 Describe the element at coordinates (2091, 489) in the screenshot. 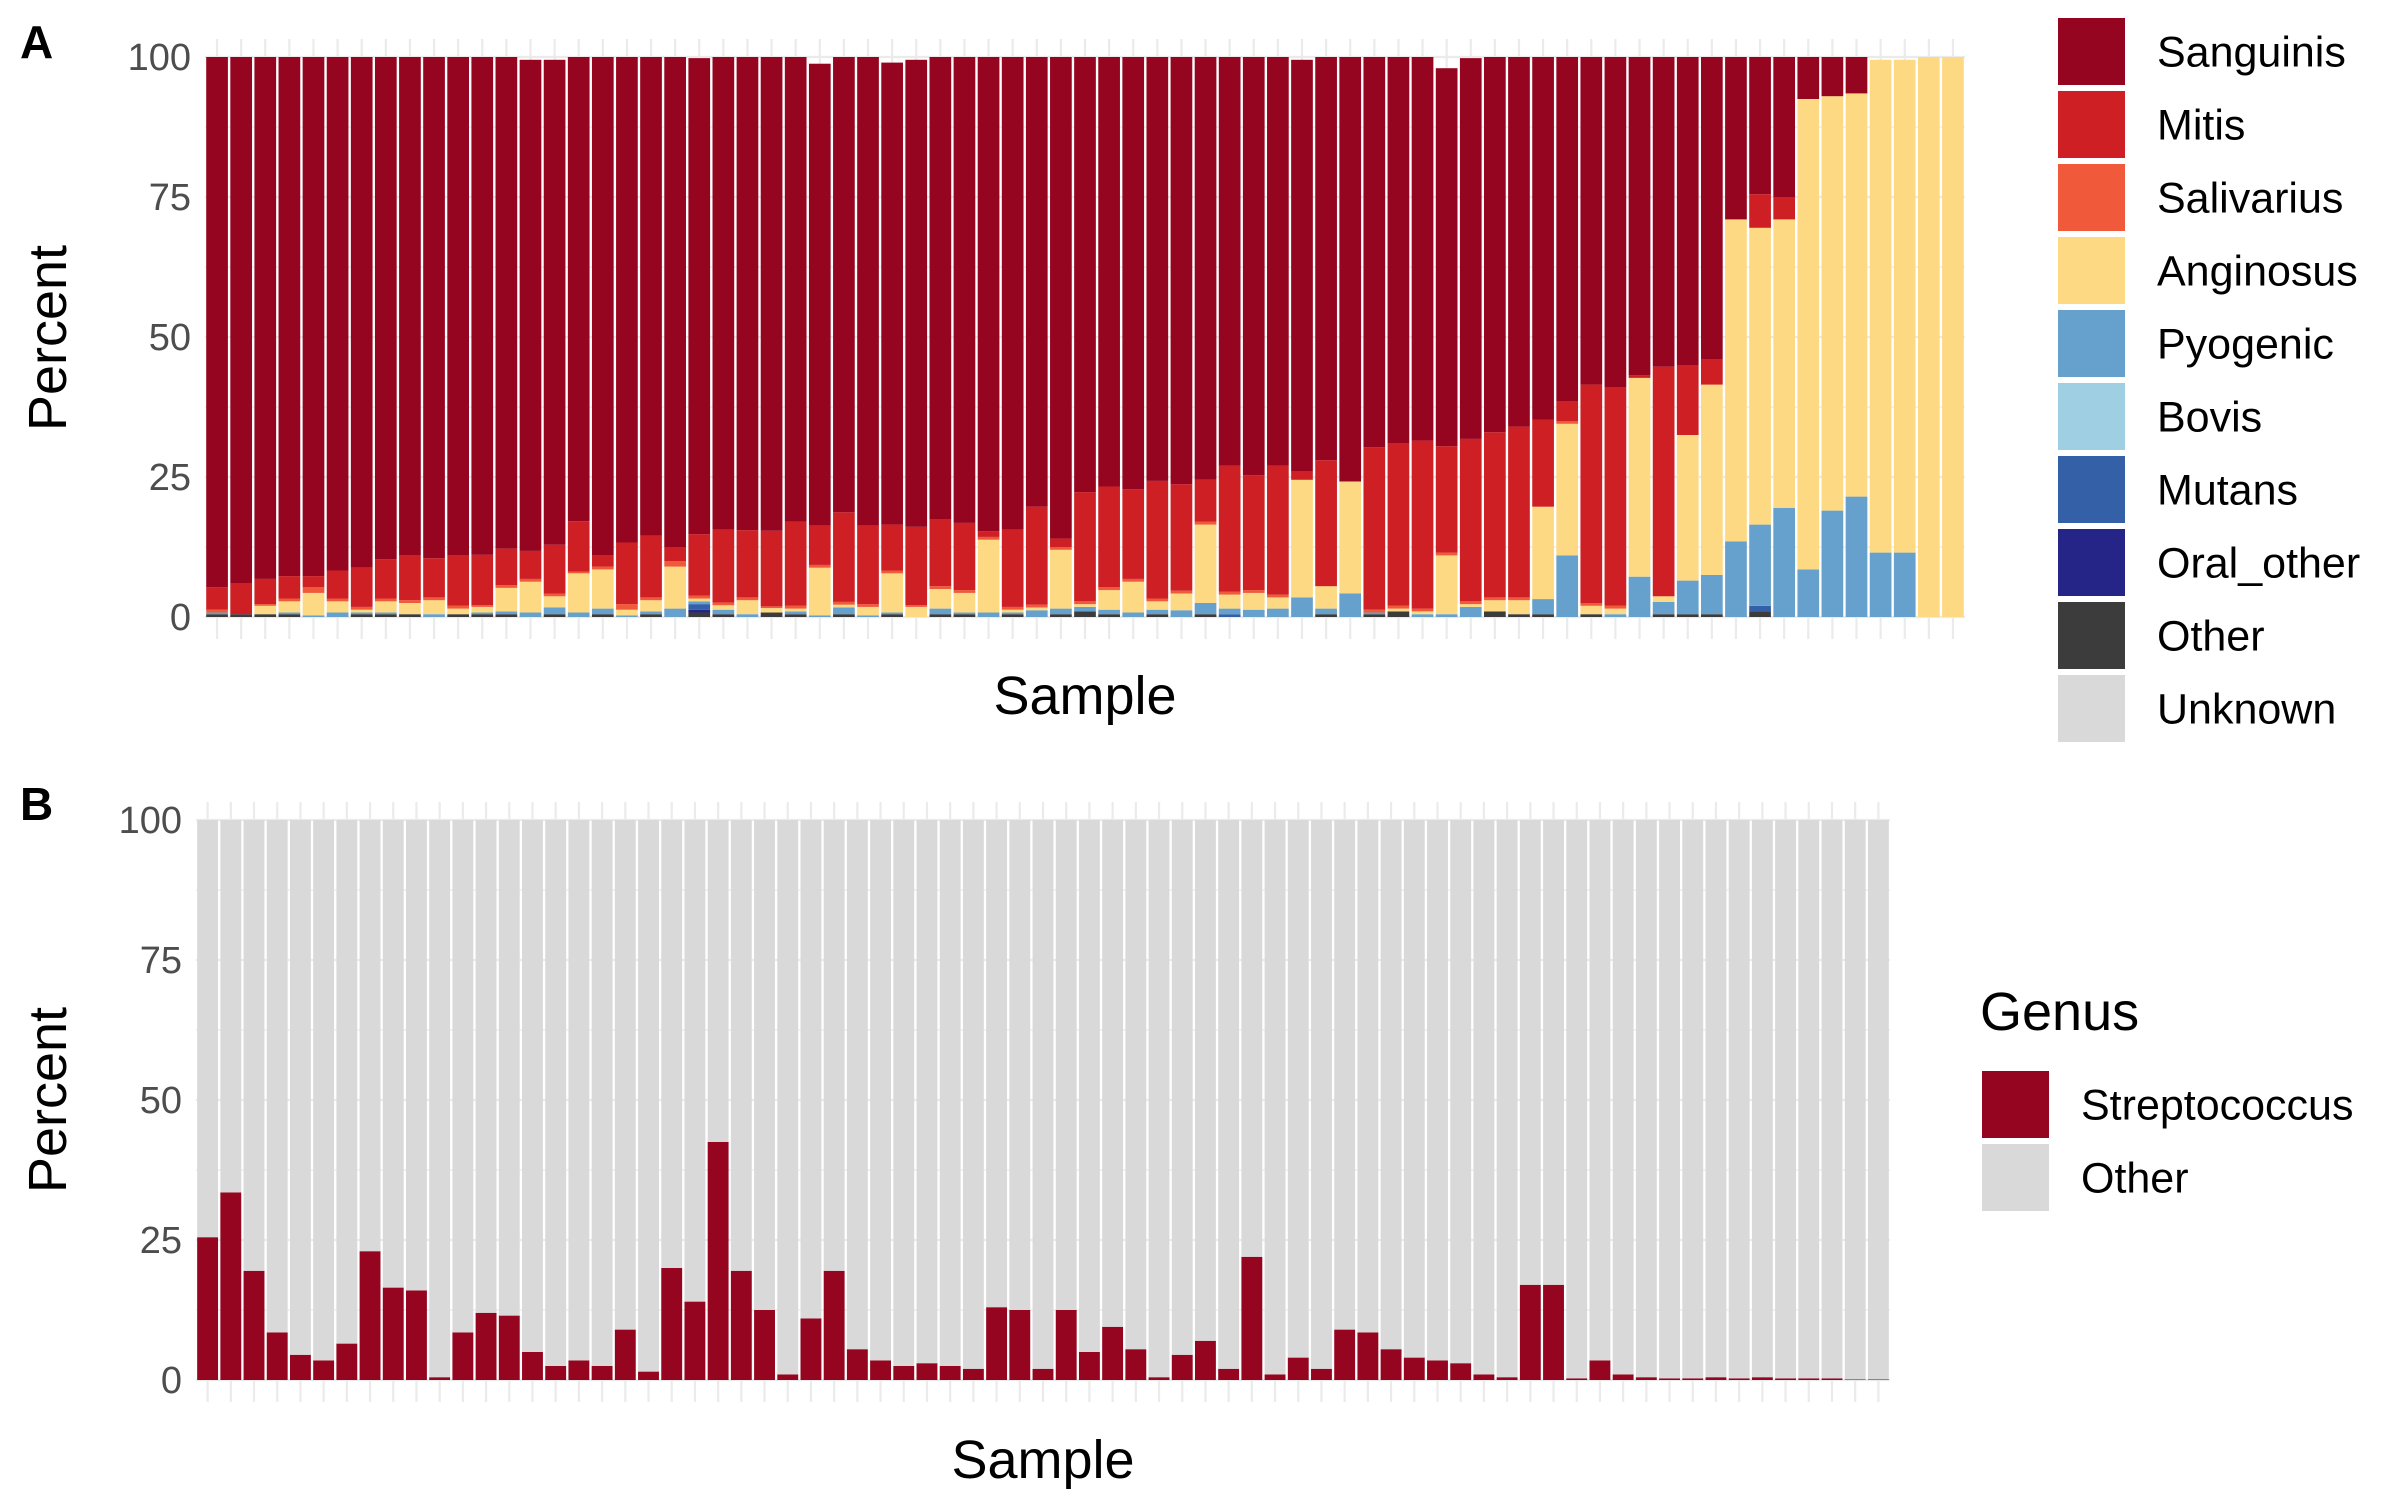

I see `legend-swatch-mutans` at that location.